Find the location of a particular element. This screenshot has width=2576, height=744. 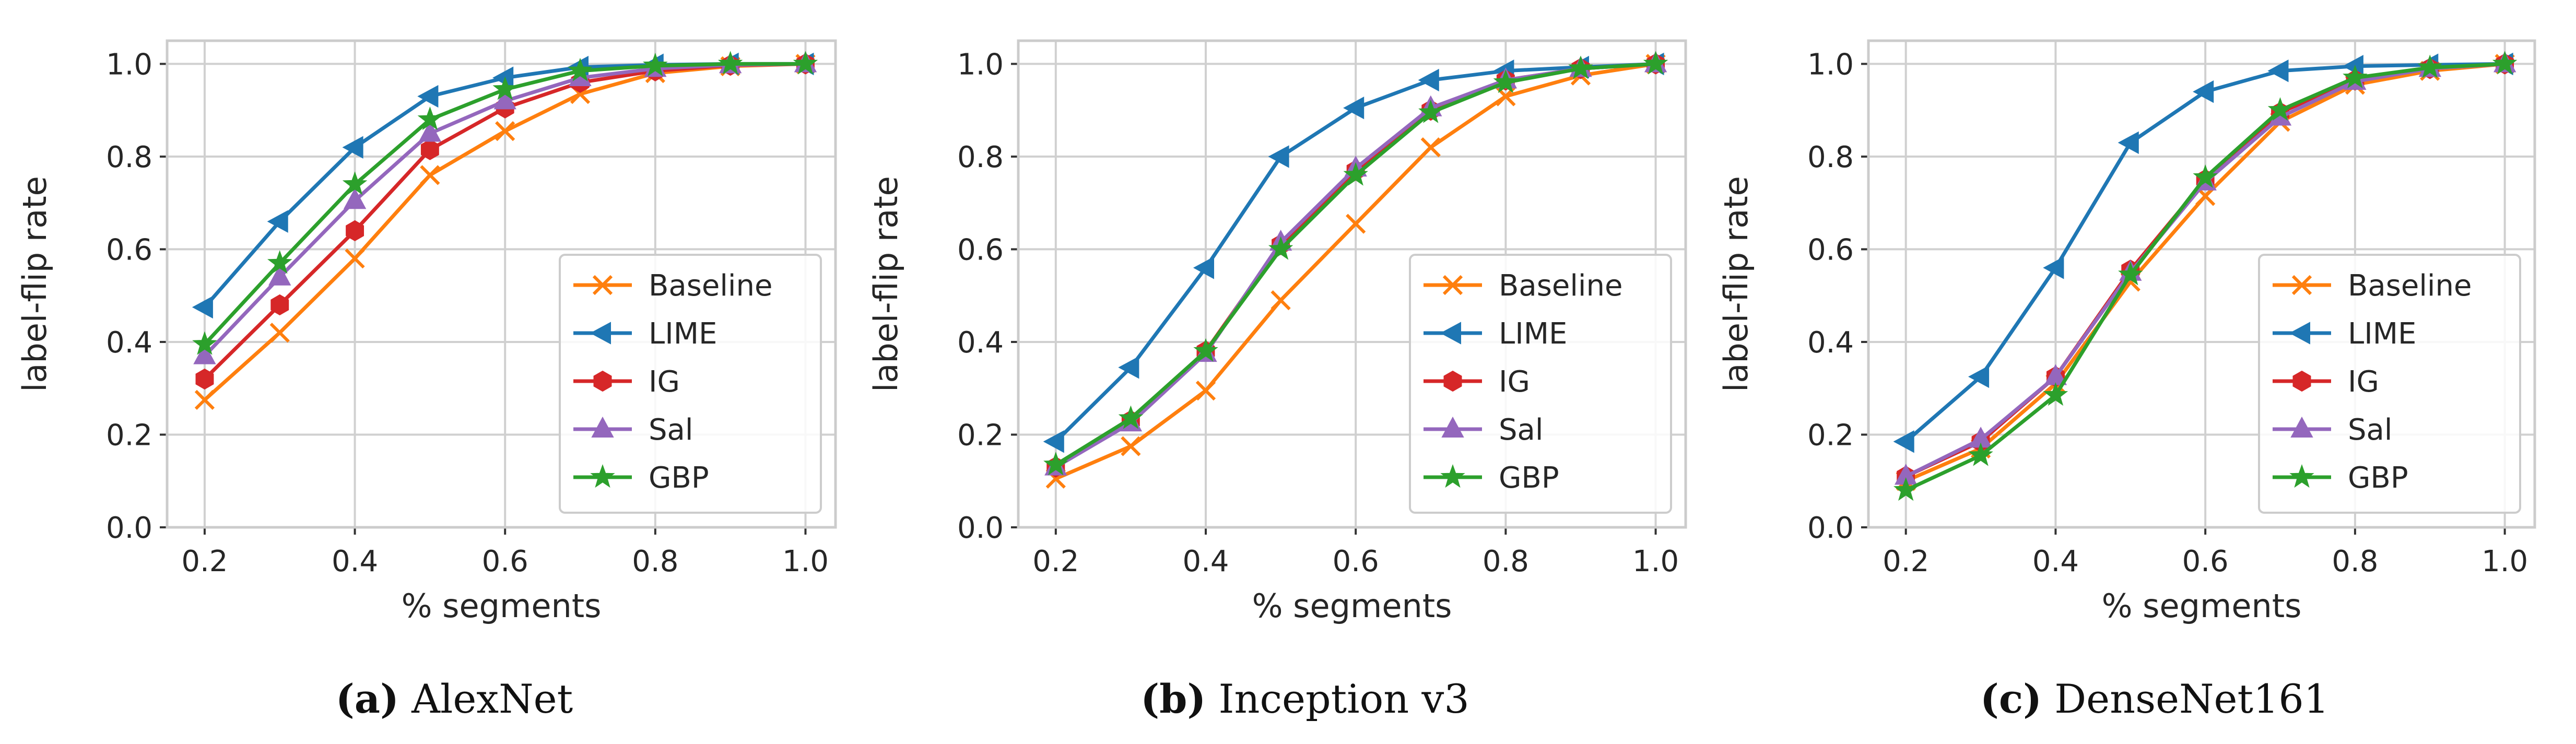

panel-caption: (a) AlexNet is located at coordinates (454, 699).